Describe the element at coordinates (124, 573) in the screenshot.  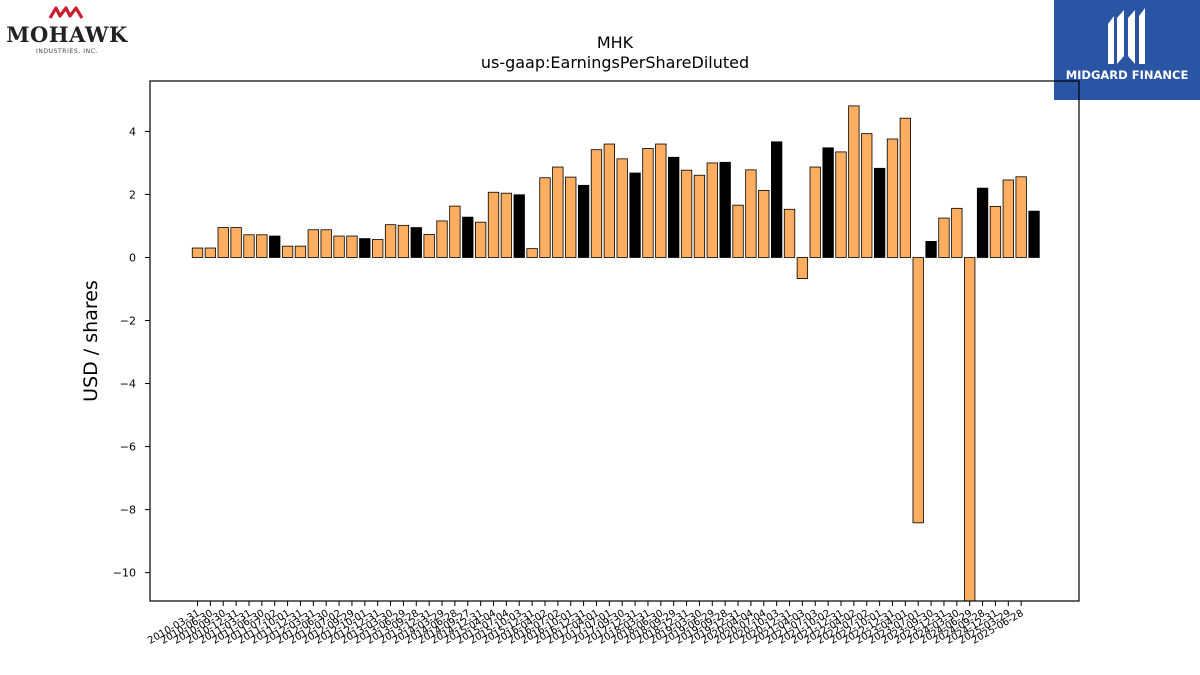
I see `y-tick-label: −10` at that location.